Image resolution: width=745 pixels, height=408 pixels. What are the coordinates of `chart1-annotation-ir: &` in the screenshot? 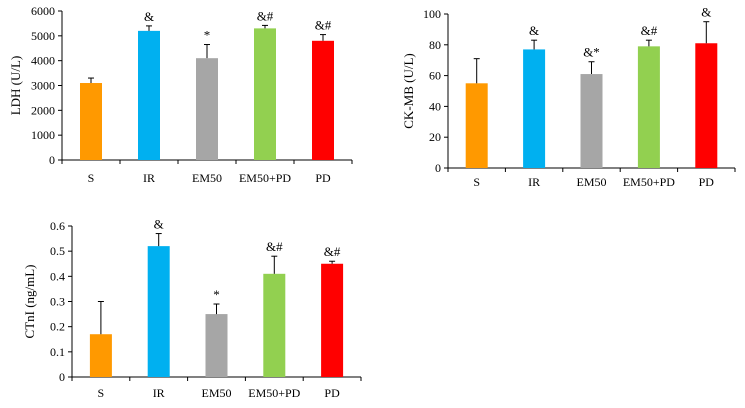 It's located at (149, 16).